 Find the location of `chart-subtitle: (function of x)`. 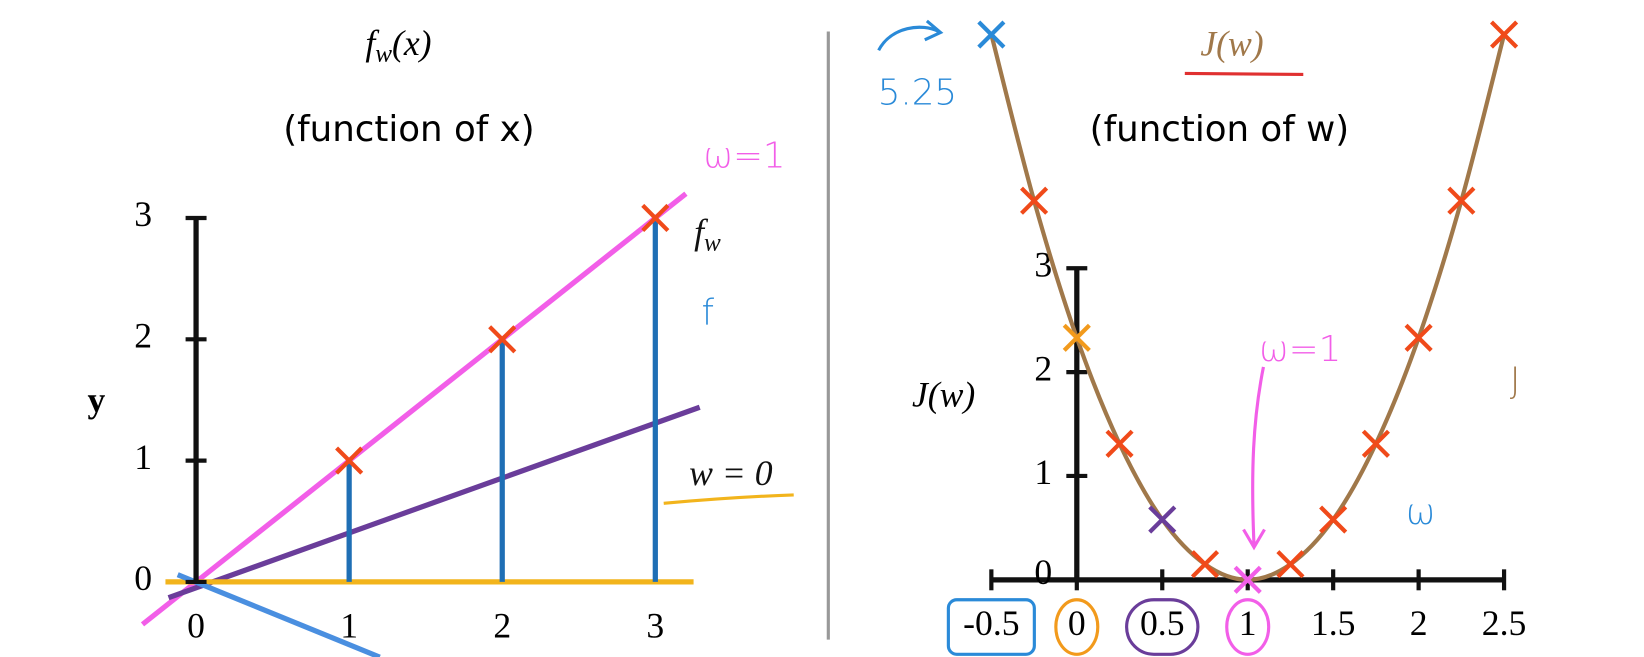

chart-subtitle: (function of x) is located at coordinates (408, 129).